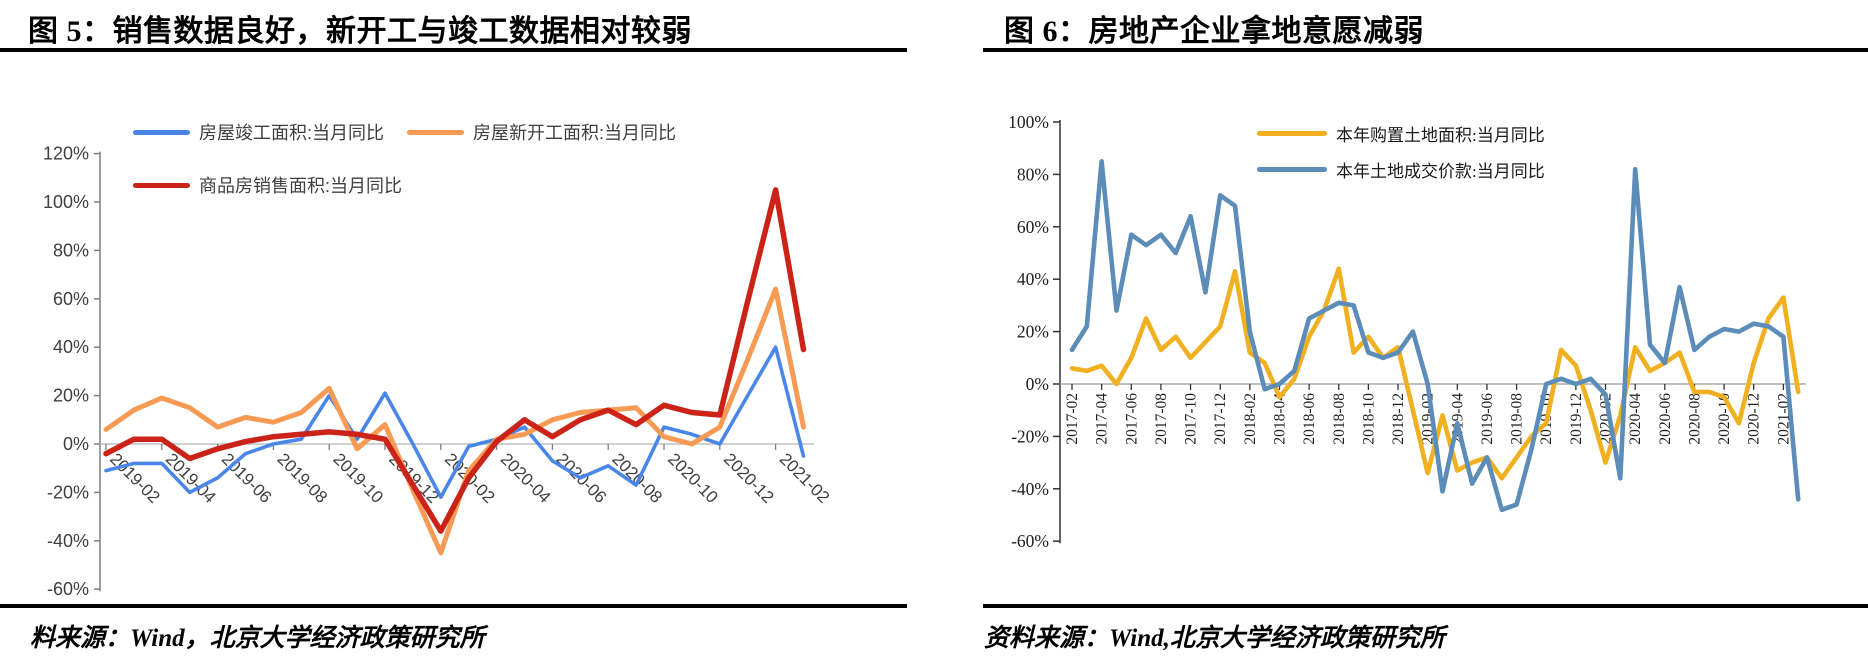 This screenshot has width=1868, height=666. I want to click on svg-text: 120%, so click(66, 154).